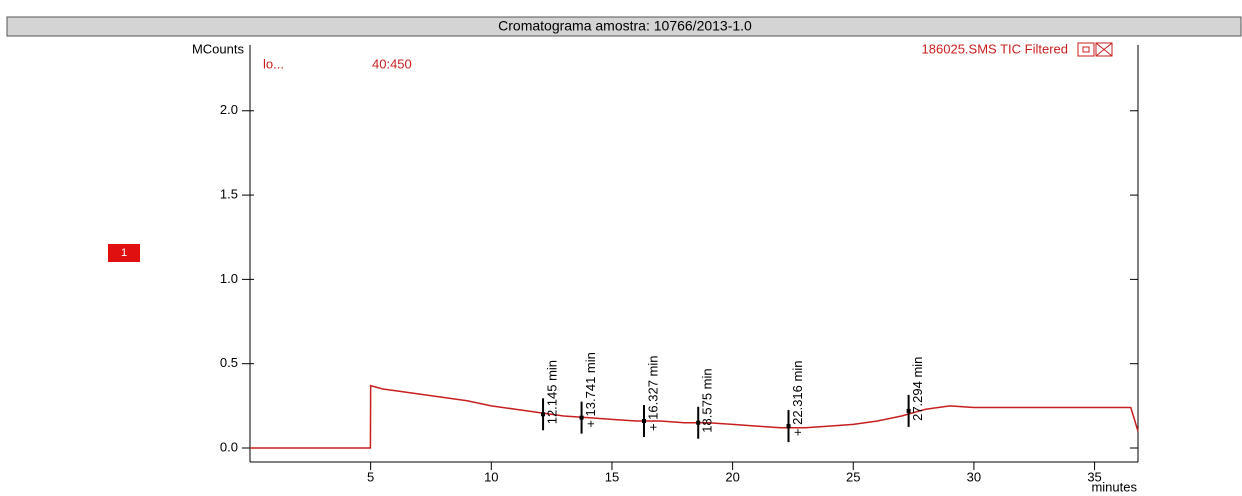  I want to click on restore-icon-inner, so click(1086, 49).